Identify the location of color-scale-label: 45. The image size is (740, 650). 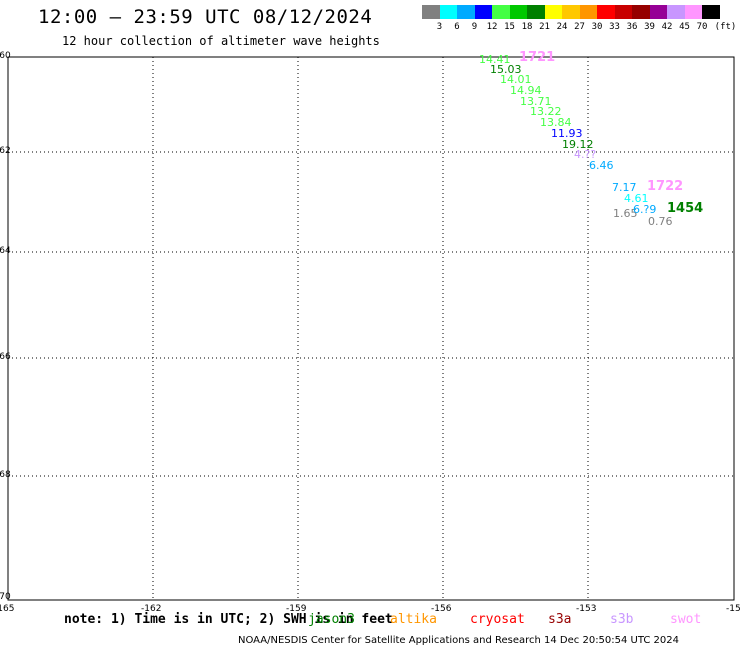
(684, 27).